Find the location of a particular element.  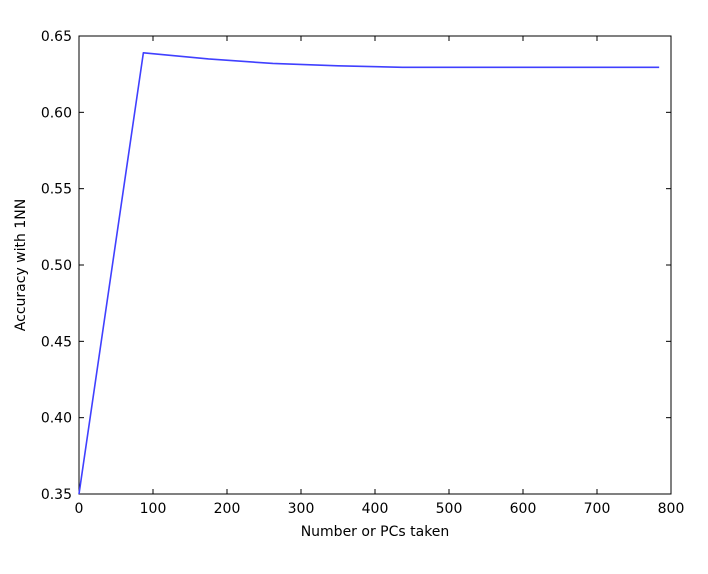

y-tick-label: 0.45 is located at coordinates (56, 342).